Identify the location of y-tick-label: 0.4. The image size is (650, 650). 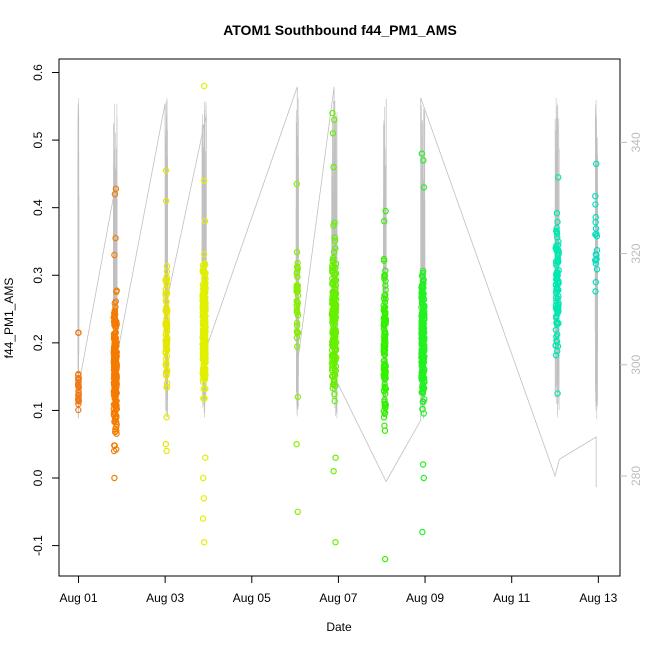
(38, 207).